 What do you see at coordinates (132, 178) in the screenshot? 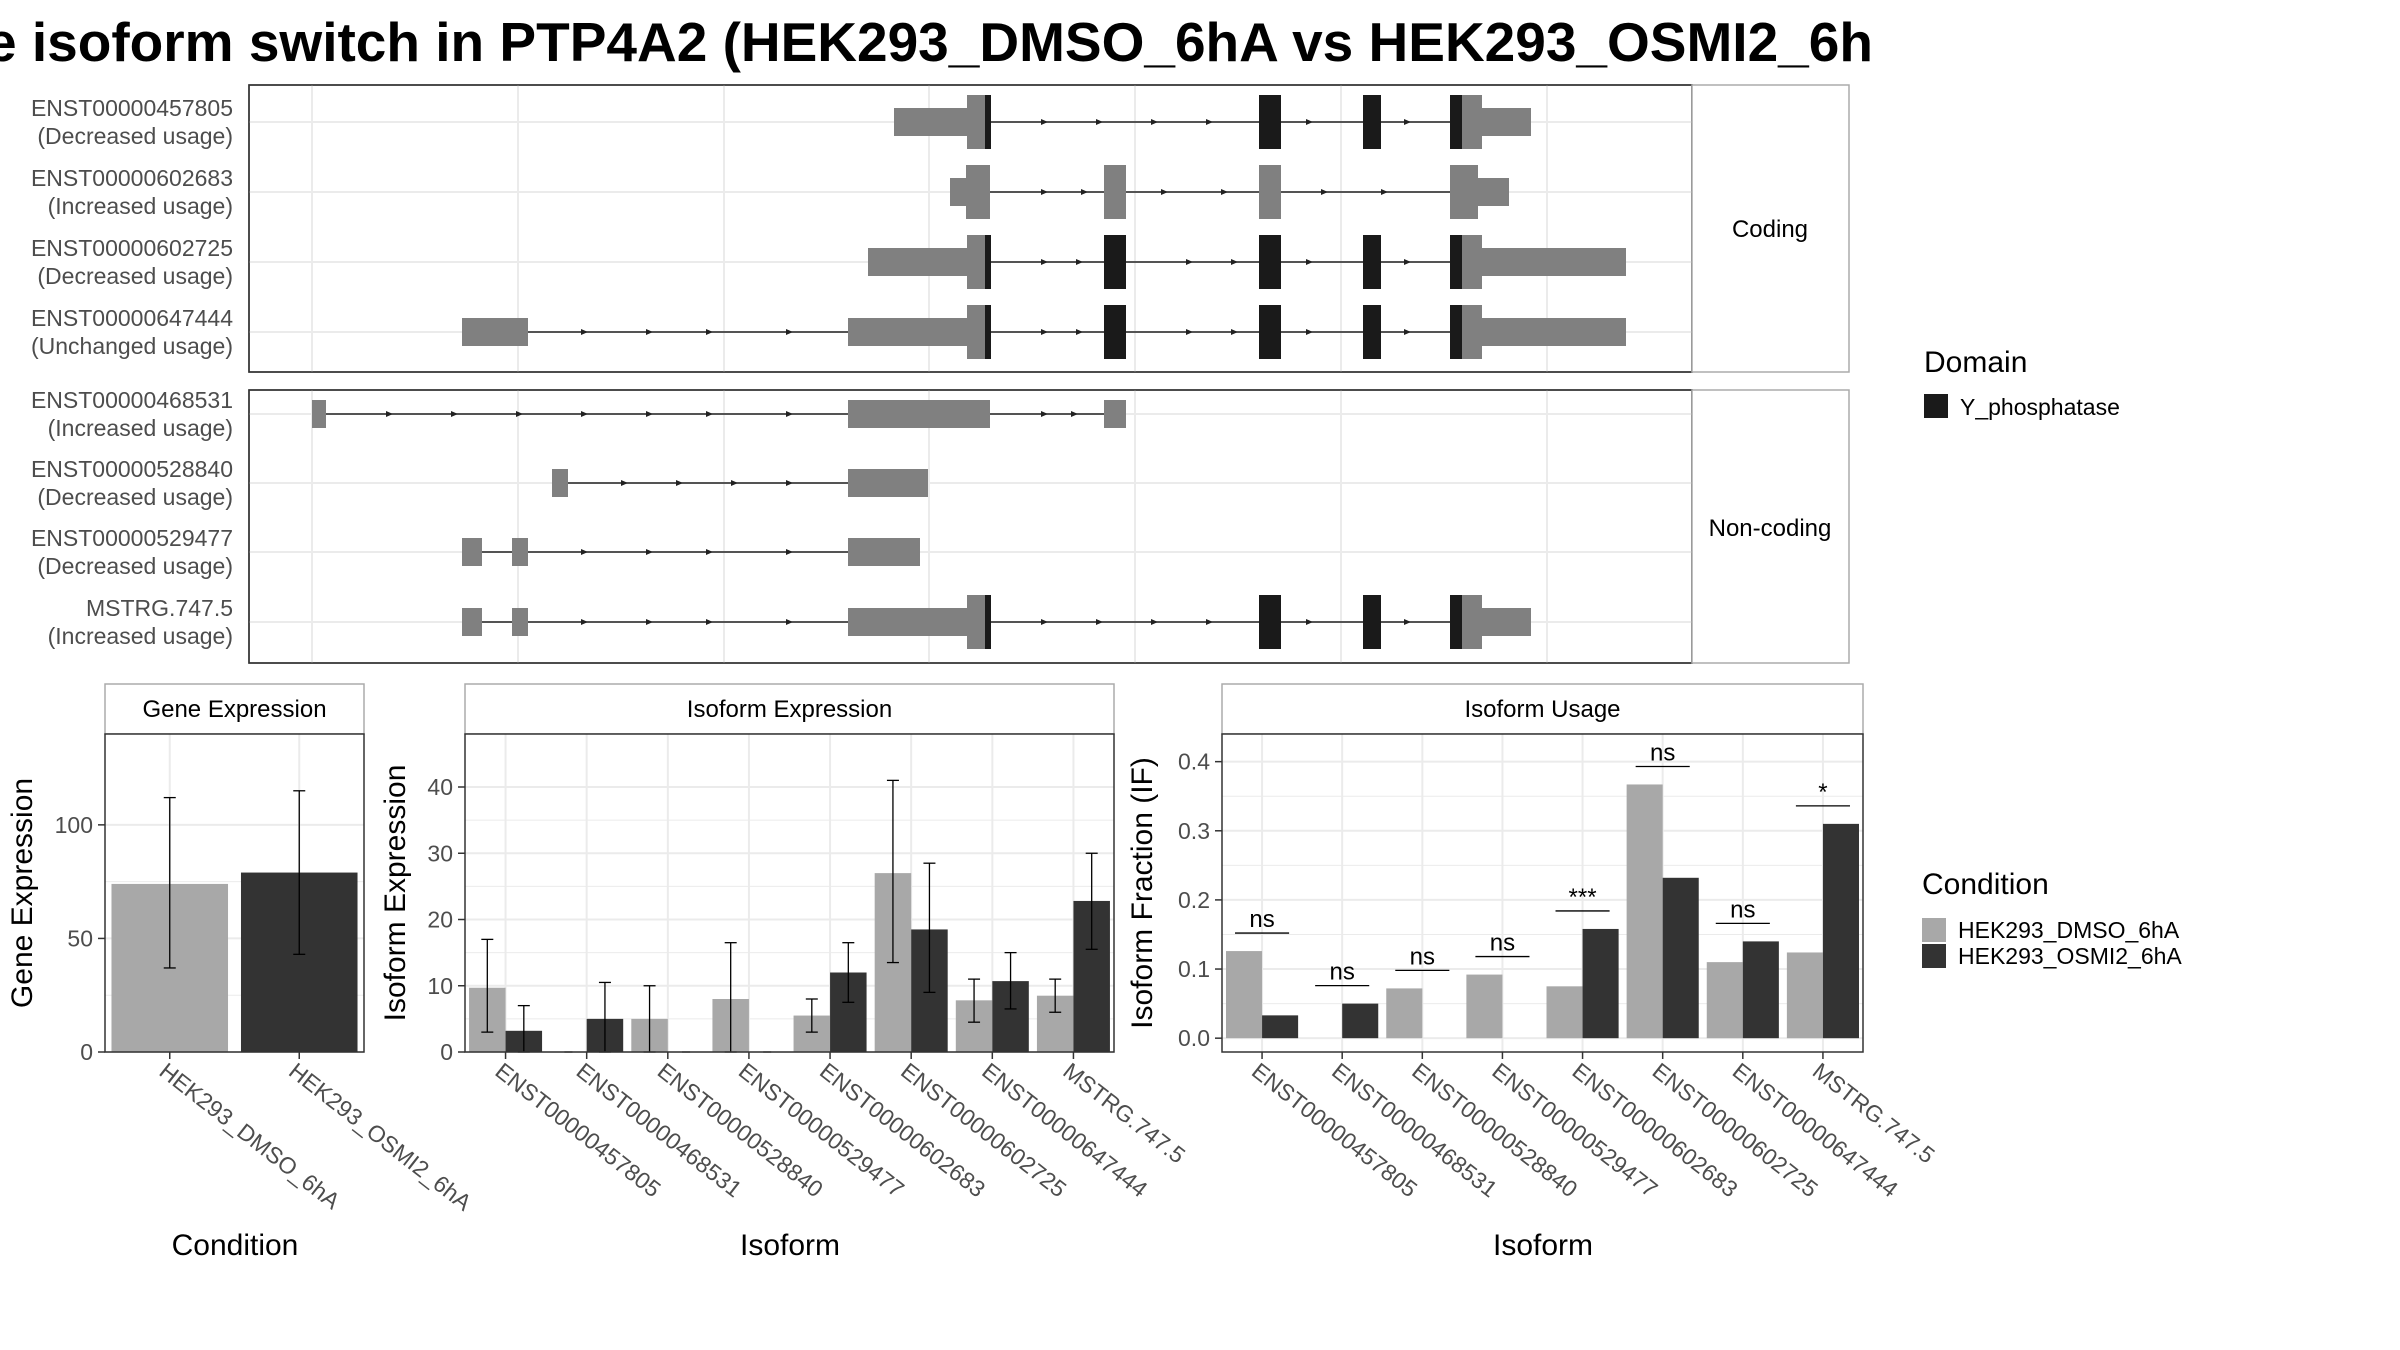
I see `transcript-id-label: ENST00000602683` at bounding box center [132, 178].